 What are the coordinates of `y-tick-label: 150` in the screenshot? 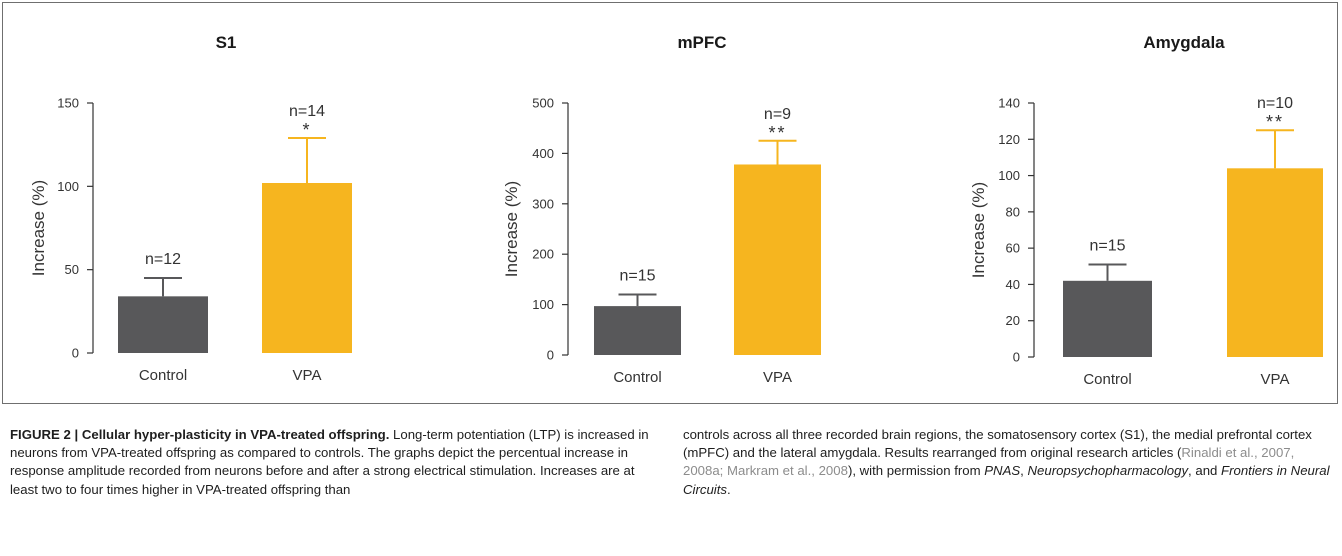 It's located at (68, 103).